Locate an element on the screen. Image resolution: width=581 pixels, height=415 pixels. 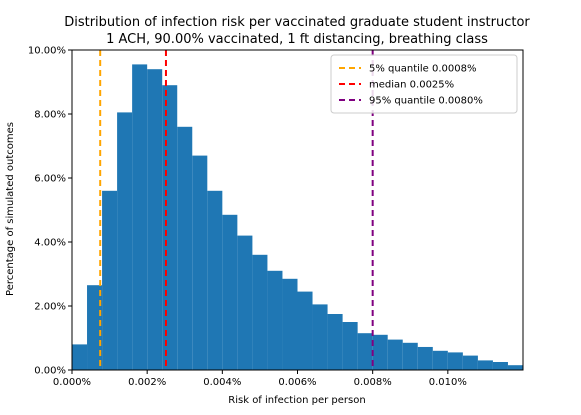
x-tick-label: 0.006% is located at coordinates (297, 382).